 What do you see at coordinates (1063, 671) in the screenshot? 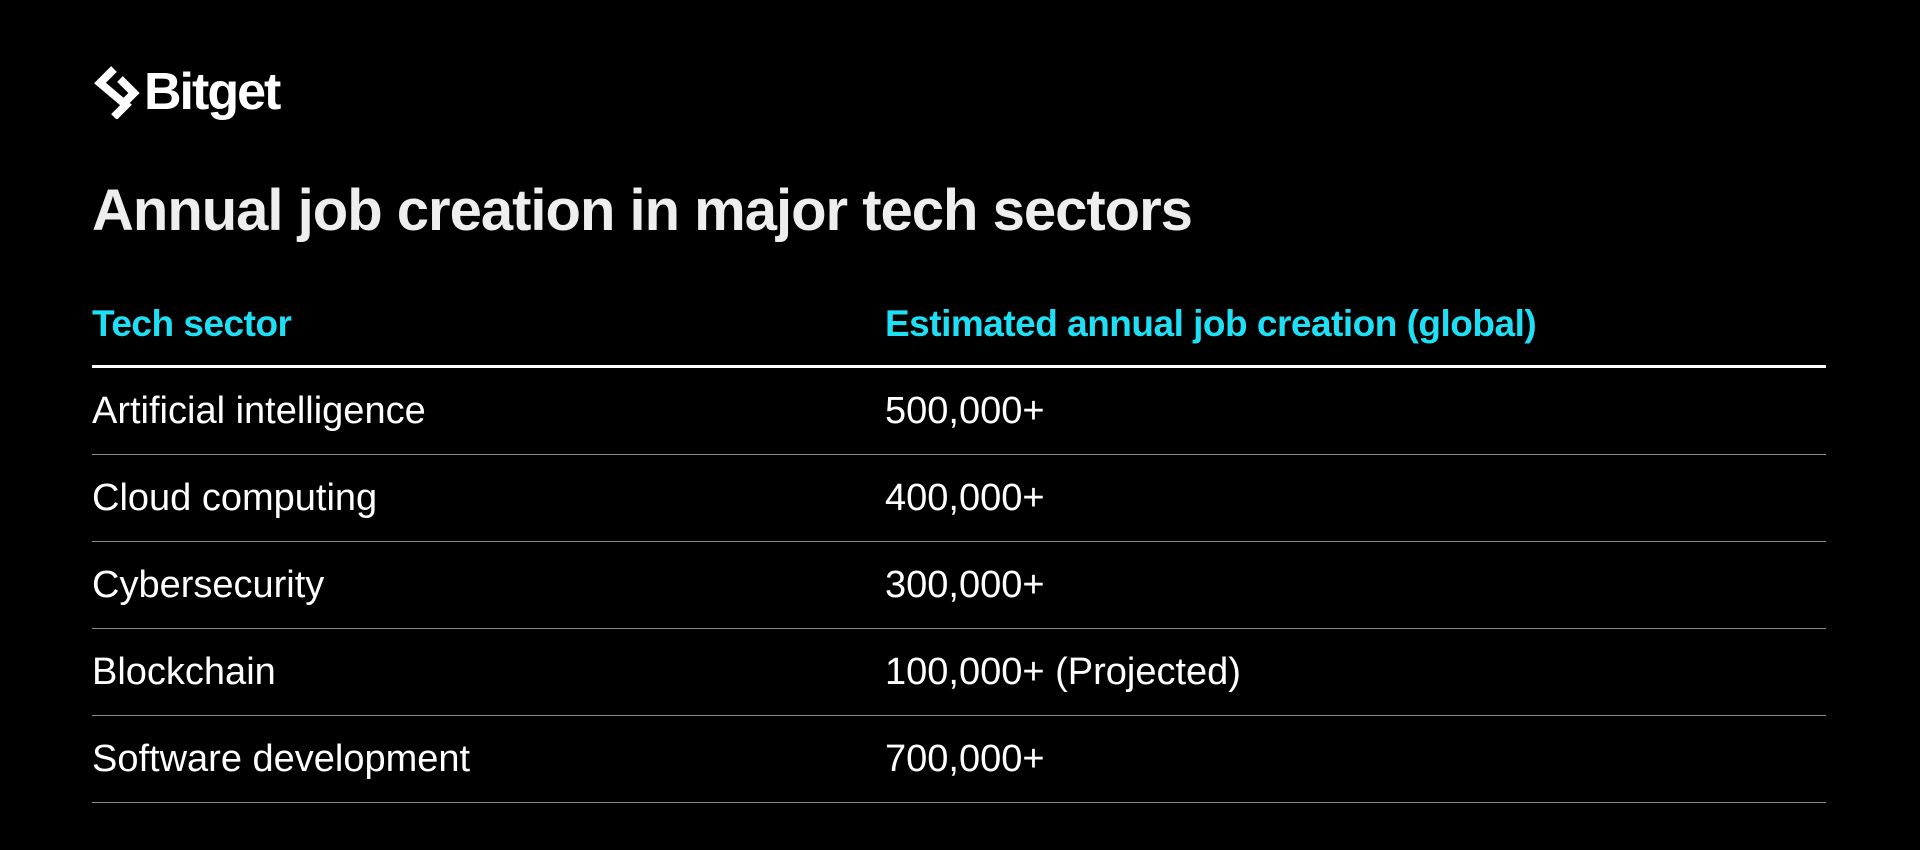
I see `jobs-cell: 100,000+ (Projected)` at bounding box center [1063, 671].